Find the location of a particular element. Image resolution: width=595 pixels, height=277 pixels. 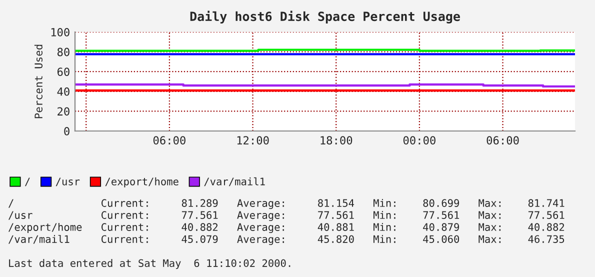

legend-label: /var/mail1 is located at coordinates (234, 181).